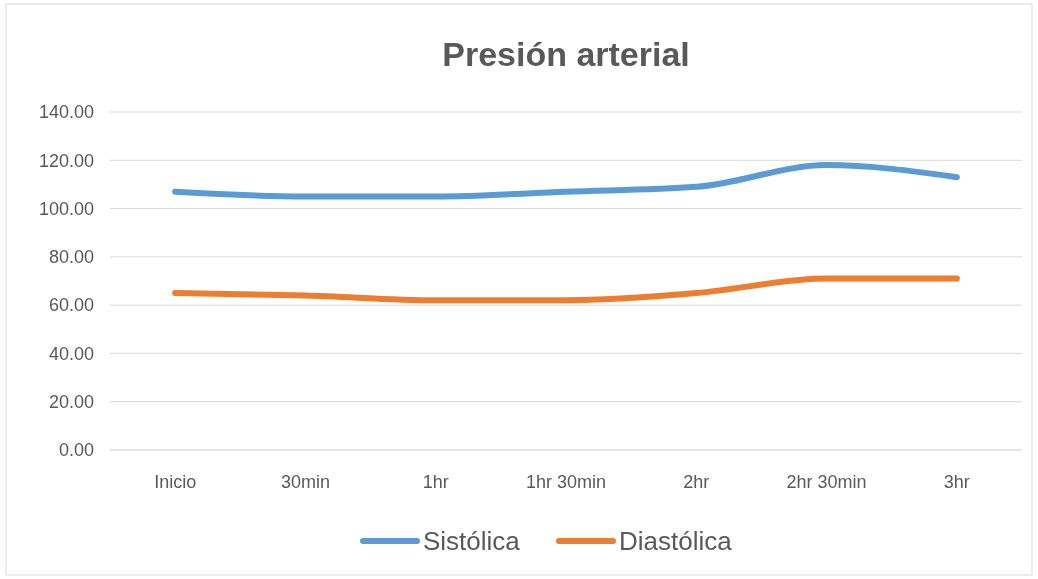 This screenshot has height=579, width=1038. I want to click on y-tick-label: 100.00, so click(66, 208).